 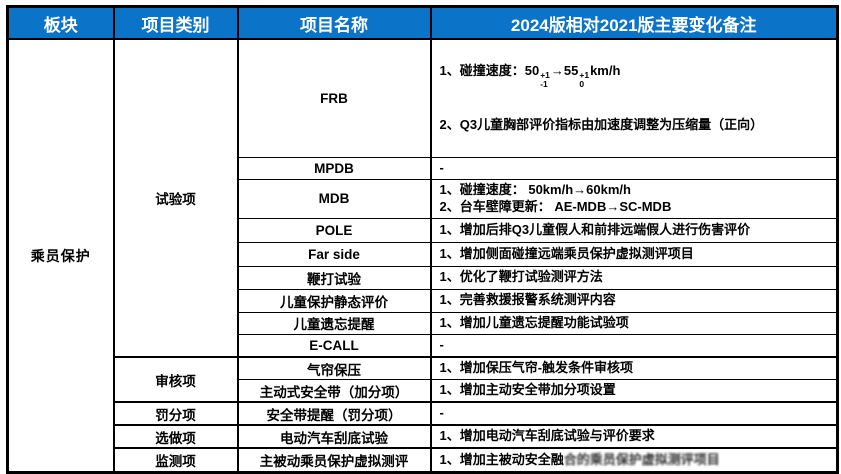 What do you see at coordinates (334, 391) in the screenshot?
I see `item-cell-active-seatbelt: 主动式安全带（加分项）` at bounding box center [334, 391].